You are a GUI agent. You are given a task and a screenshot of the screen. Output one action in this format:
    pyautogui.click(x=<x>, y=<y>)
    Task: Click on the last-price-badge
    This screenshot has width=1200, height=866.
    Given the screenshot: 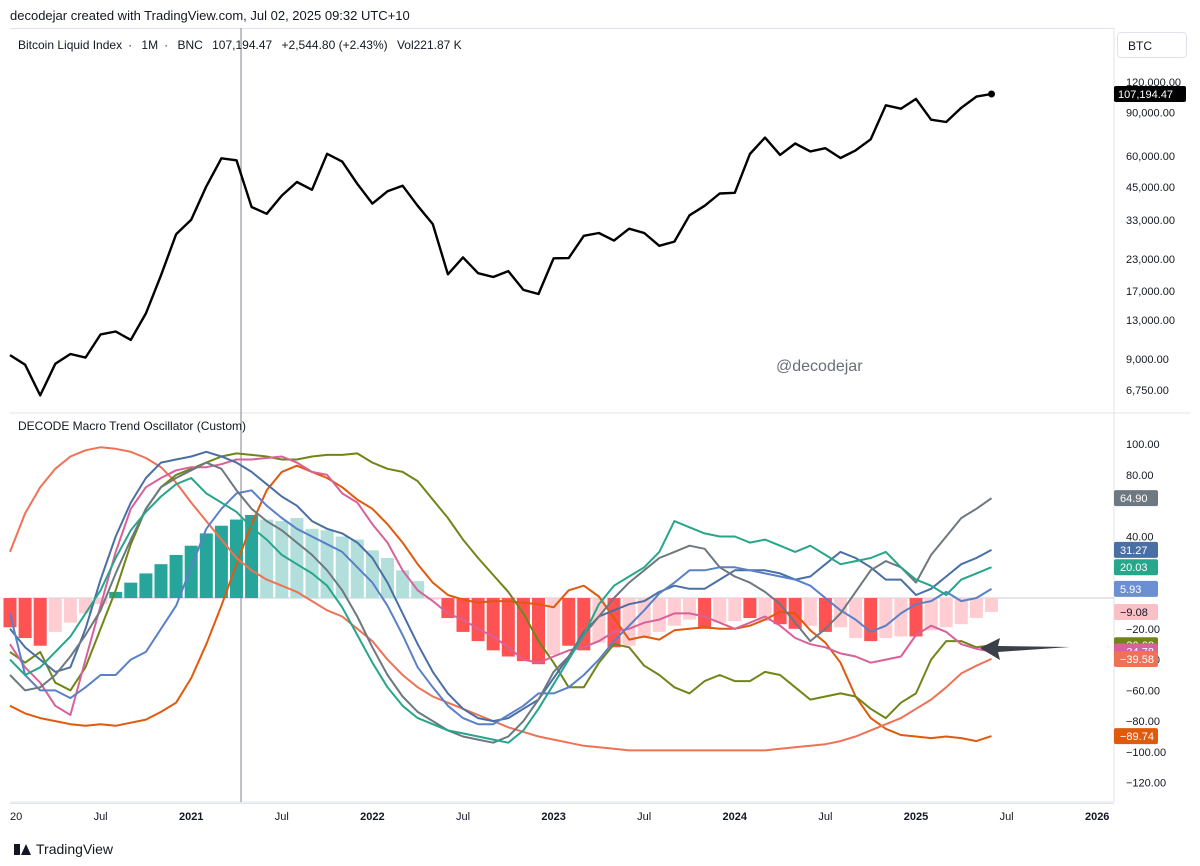 What is the action you would take?
    pyautogui.click(x=1150, y=93)
    